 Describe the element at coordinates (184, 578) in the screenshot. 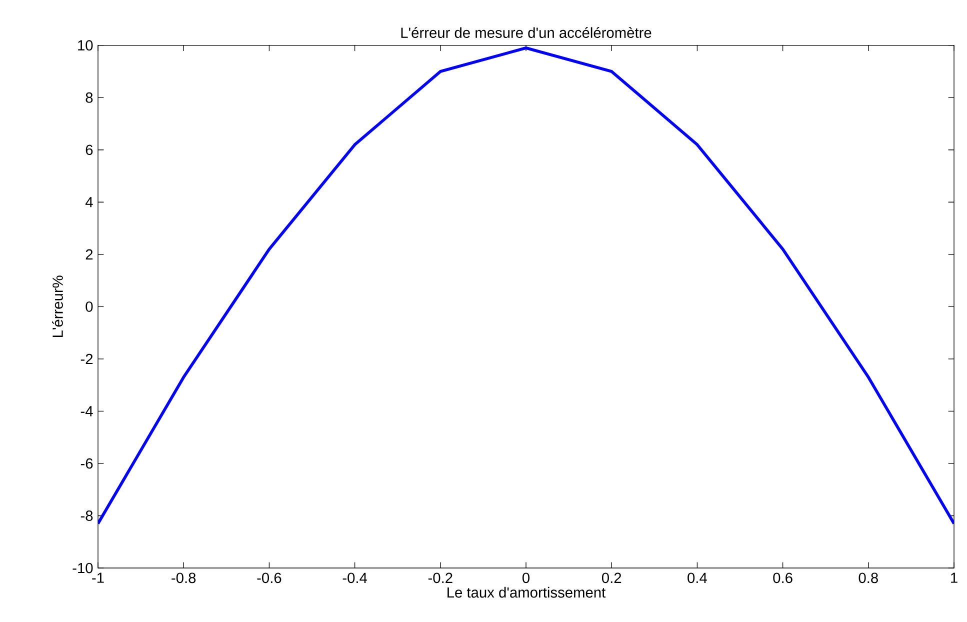

I see `x-tick-label: -0.8` at that location.